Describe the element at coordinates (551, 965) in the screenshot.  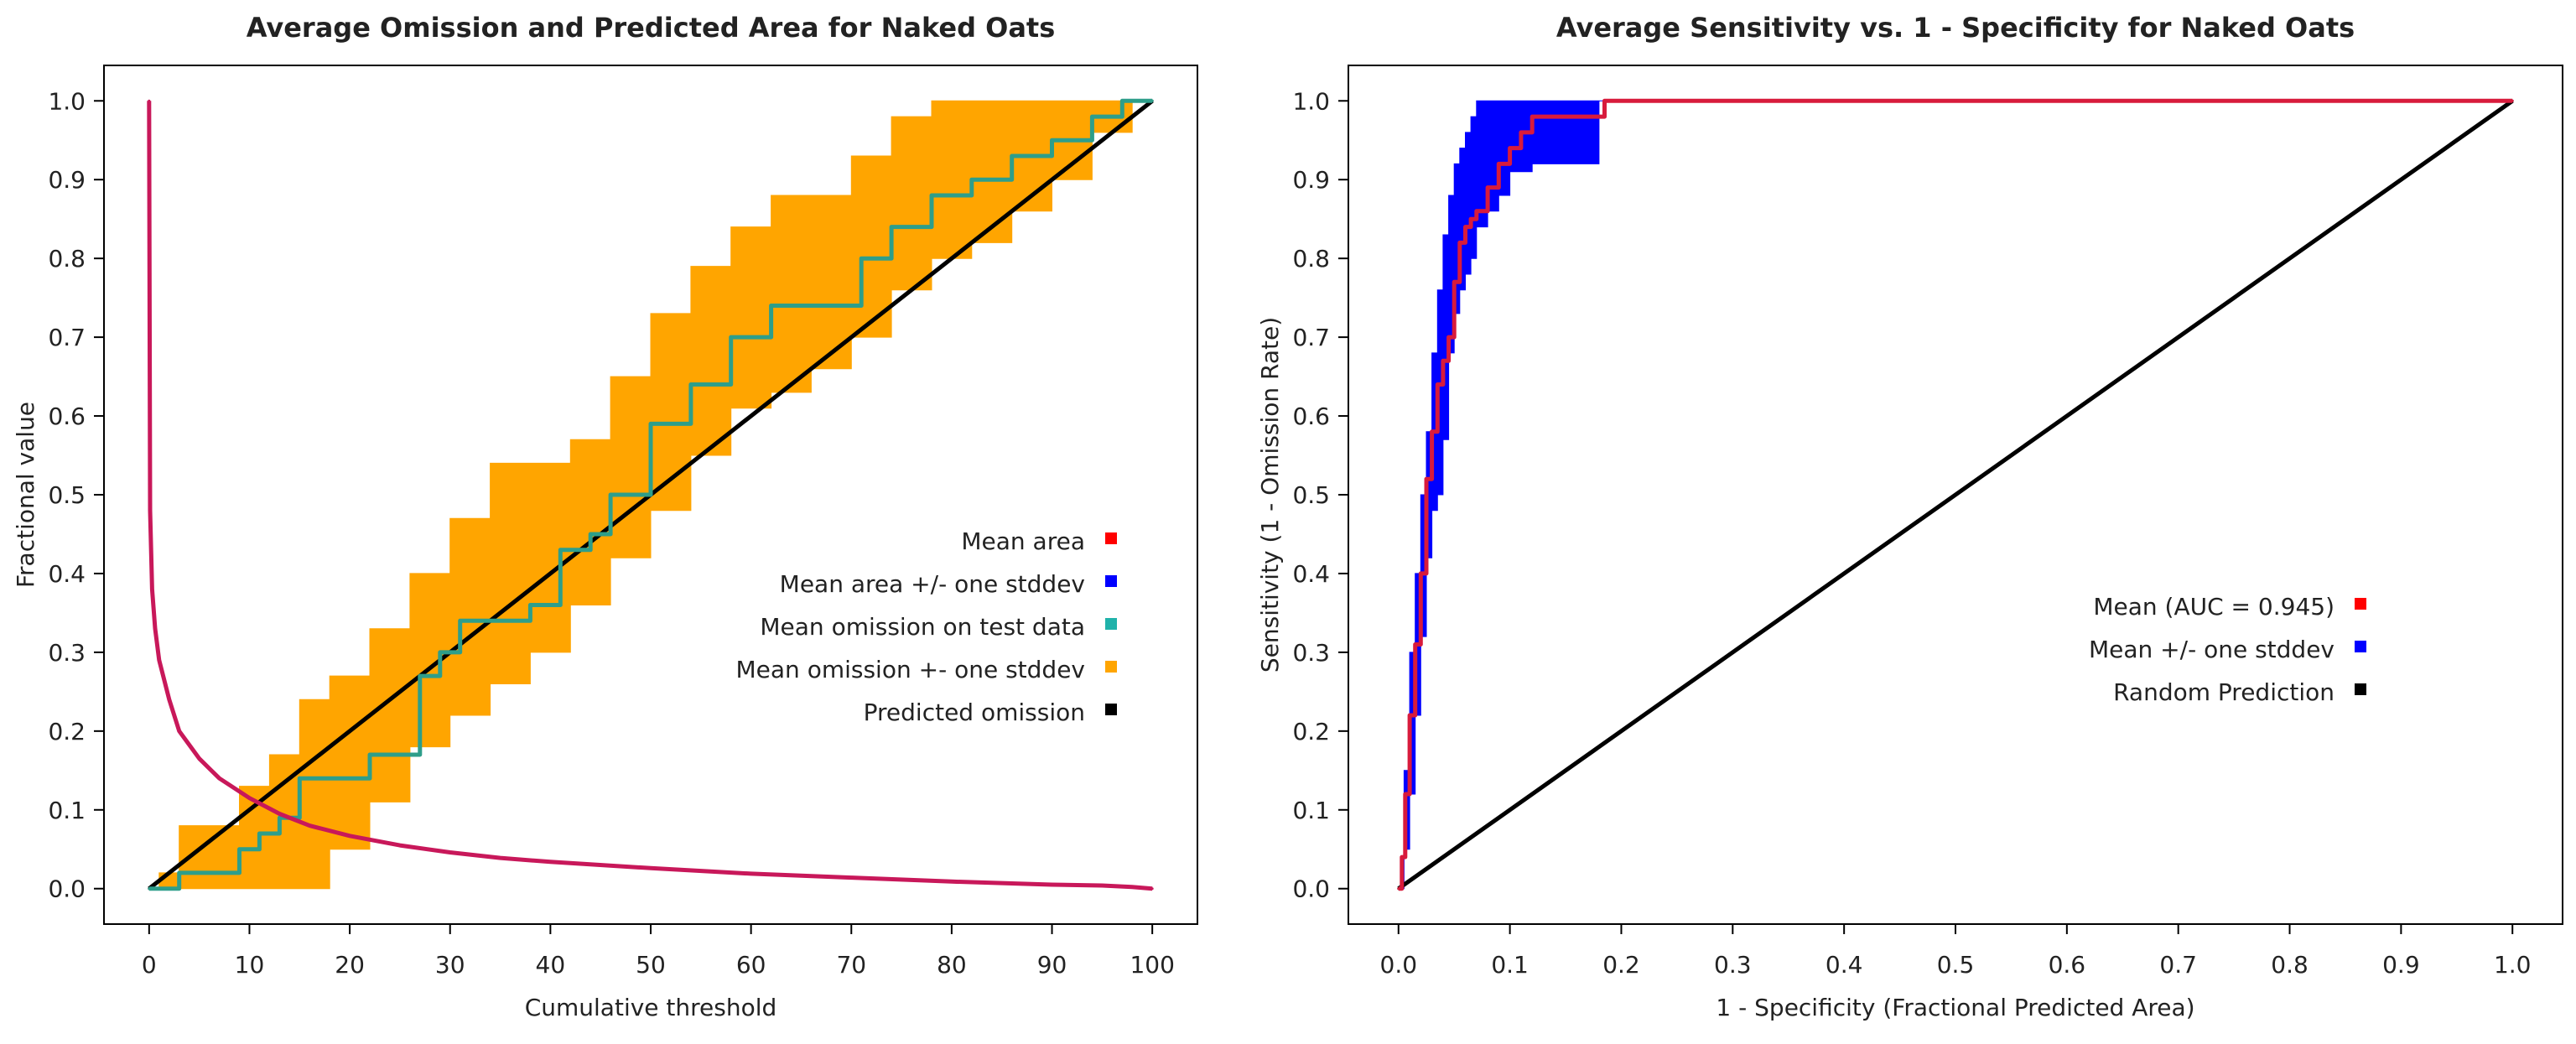
I see `x-tick-label: 40` at that location.